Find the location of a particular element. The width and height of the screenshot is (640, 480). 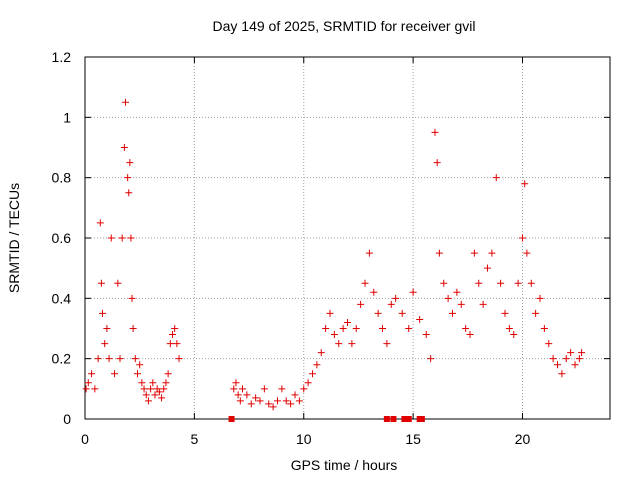

y-axis-label: SRMTID / TECUs is located at coordinates (14, 238).